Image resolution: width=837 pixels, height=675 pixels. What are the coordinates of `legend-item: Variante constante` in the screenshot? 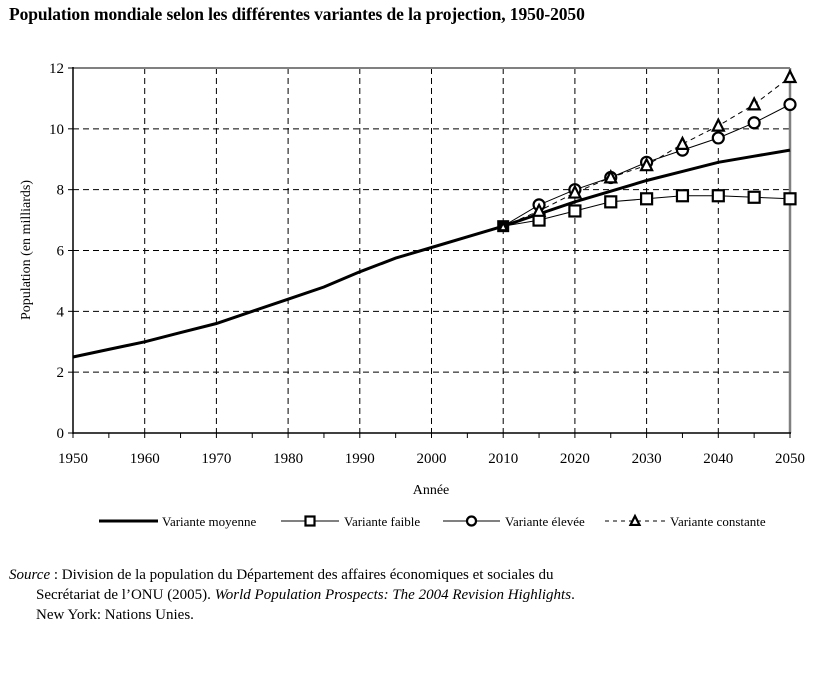 It's located at (685, 521).